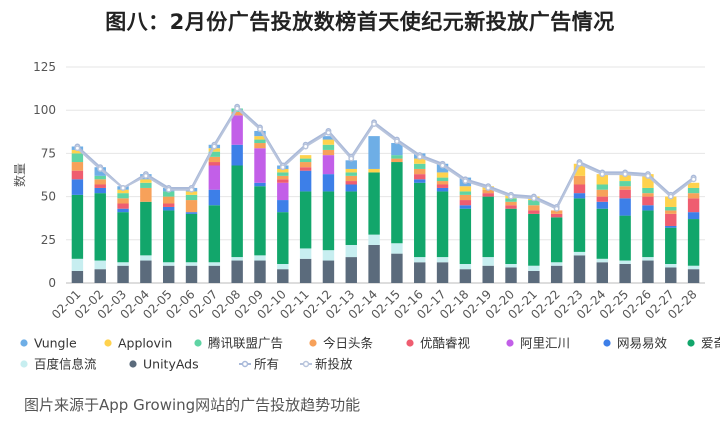 The width and height of the screenshot is (720, 425). What do you see at coordinates (192, 405) in the screenshot?
I see `source-caption: 图片来源于App Growing网站的广告投放趋势功能` at bounding box center [192, 405].